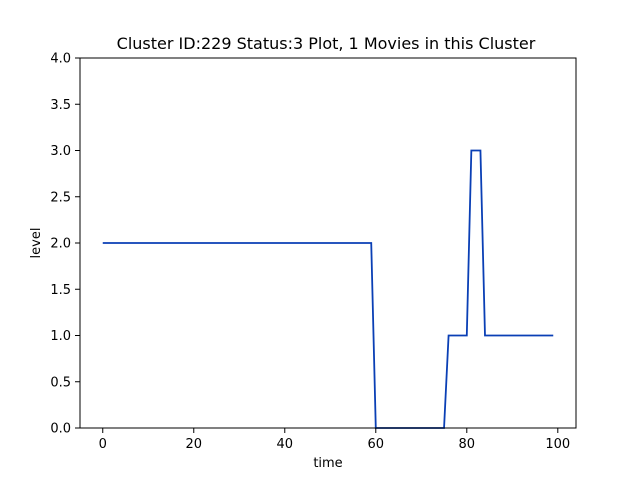 Image resolution: width=640 pixels, height=480 pixels. What do you see at coordinates (60, 197) in the screenshot?
I see `y-tick-label: 2.5` at bounding box center [60, 197].